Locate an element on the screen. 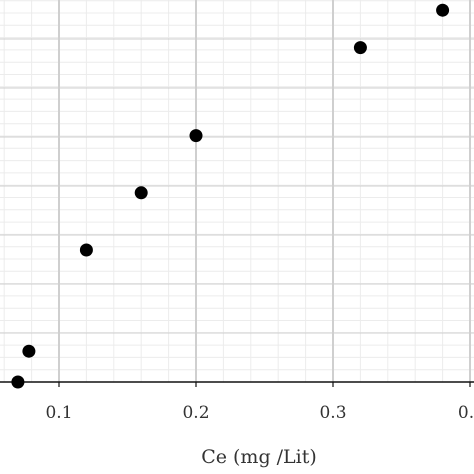 This screenshot has height=474, width=474. x-tick-label: 0. is located at coordinates (466, 413).